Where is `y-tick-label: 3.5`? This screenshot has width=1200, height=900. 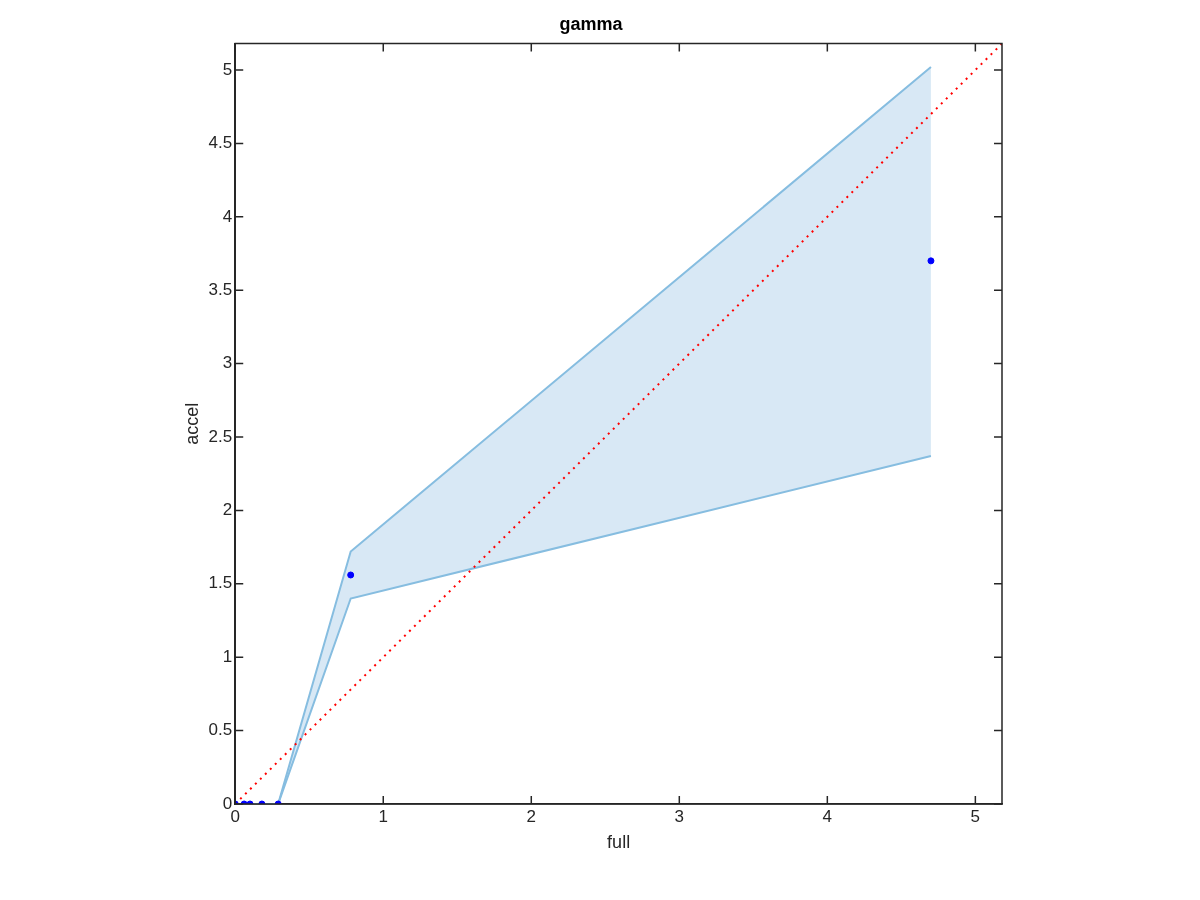 y-tick-label: 3.5 is located at coordinates (220, 289).